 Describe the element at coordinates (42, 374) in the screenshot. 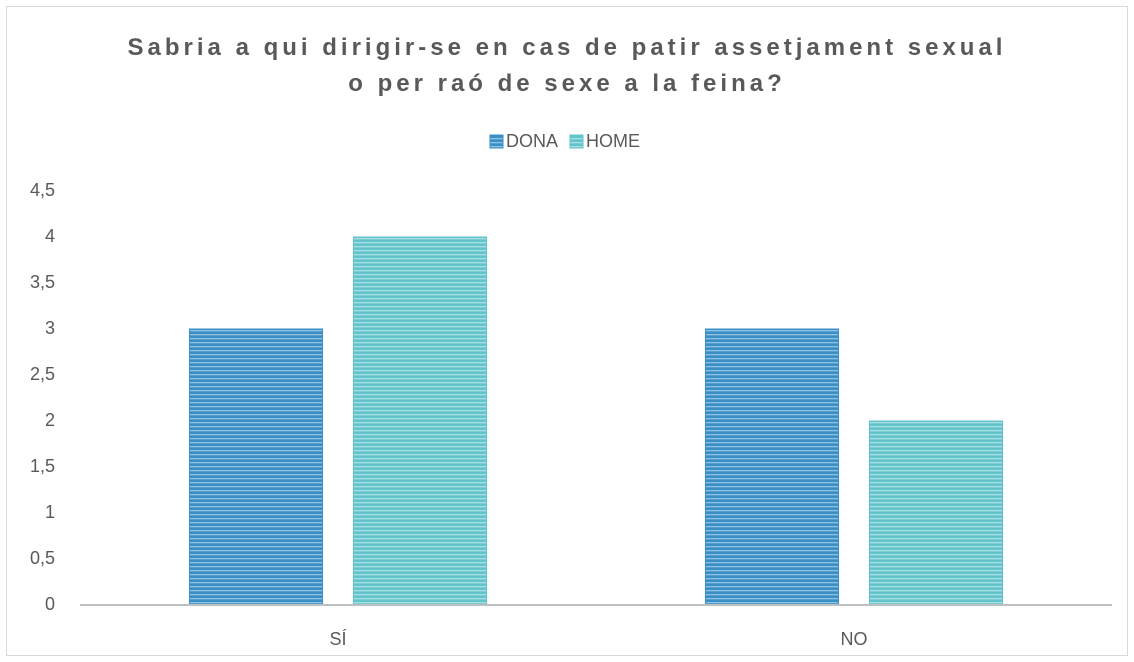

I see `y-tick-label: 2,5` at that location.